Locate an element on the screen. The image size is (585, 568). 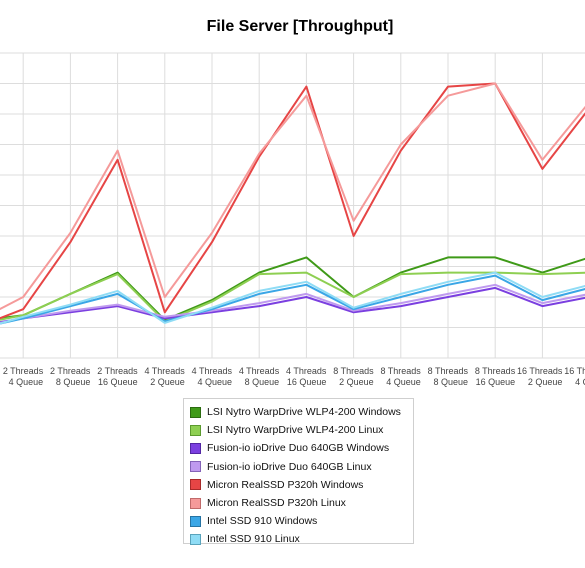
legend-label: LSI Nytro WarpDrive WLP4-200 Windows is located at coordinates (304, 412).